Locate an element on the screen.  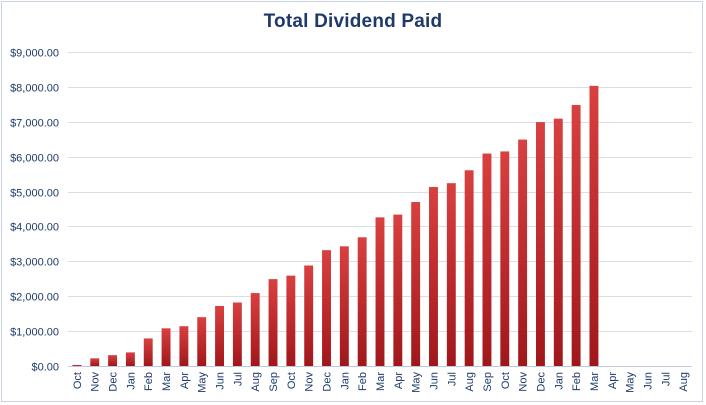
y-tick-label: $4,000.00 is located at coordinates (34, 228).